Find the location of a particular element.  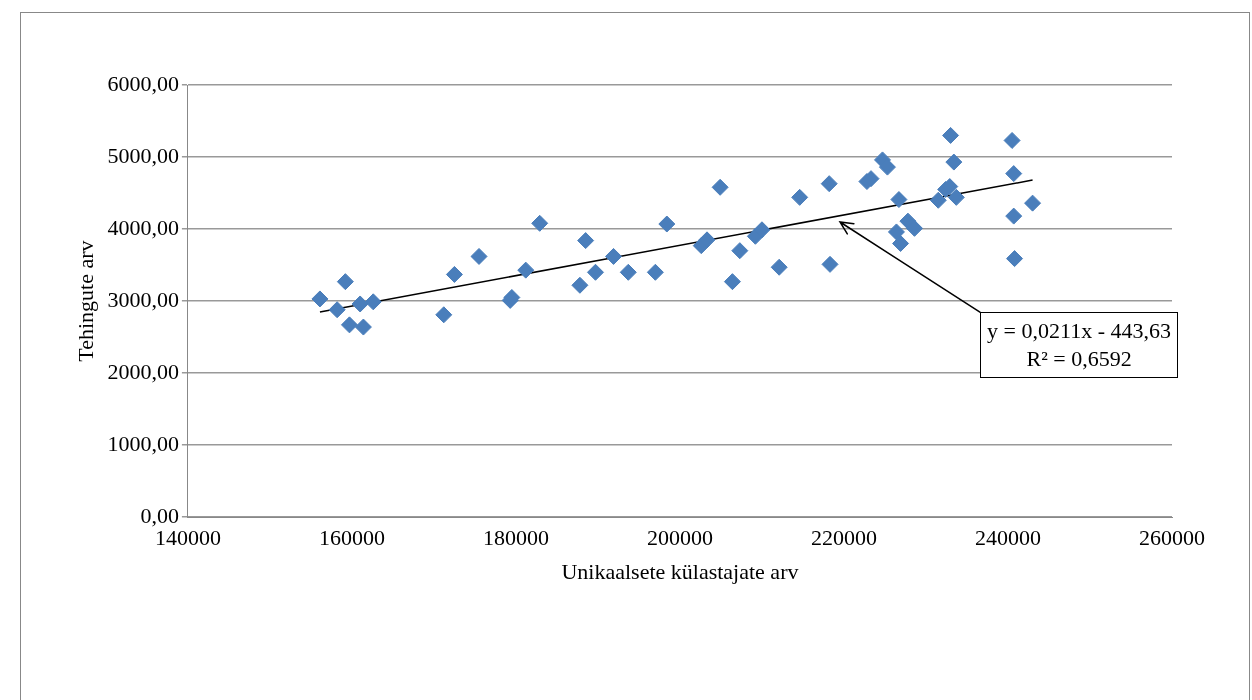

x-tick-label: 200000 is located at coordinates (679, 538).